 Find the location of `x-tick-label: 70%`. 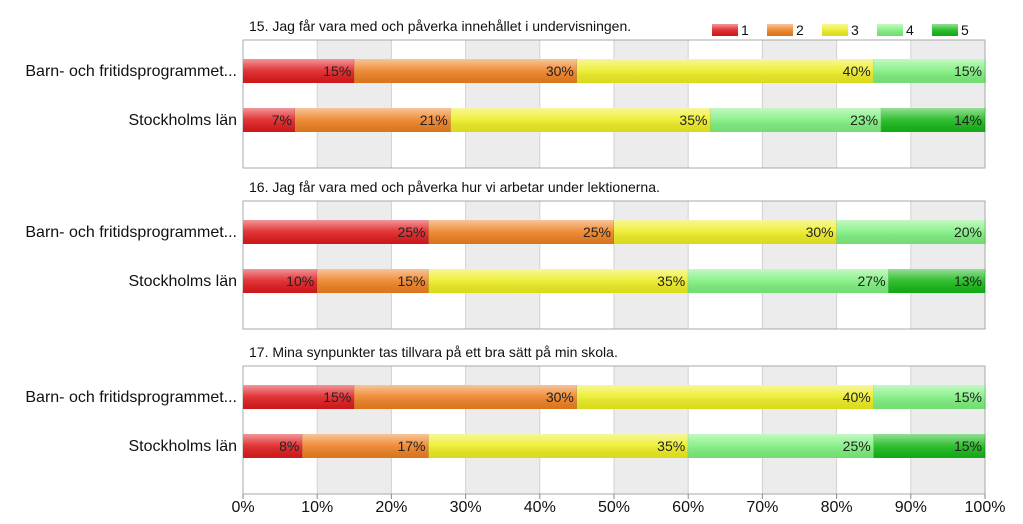

x-tick-label: 70% is located at coordinates (762, 507).